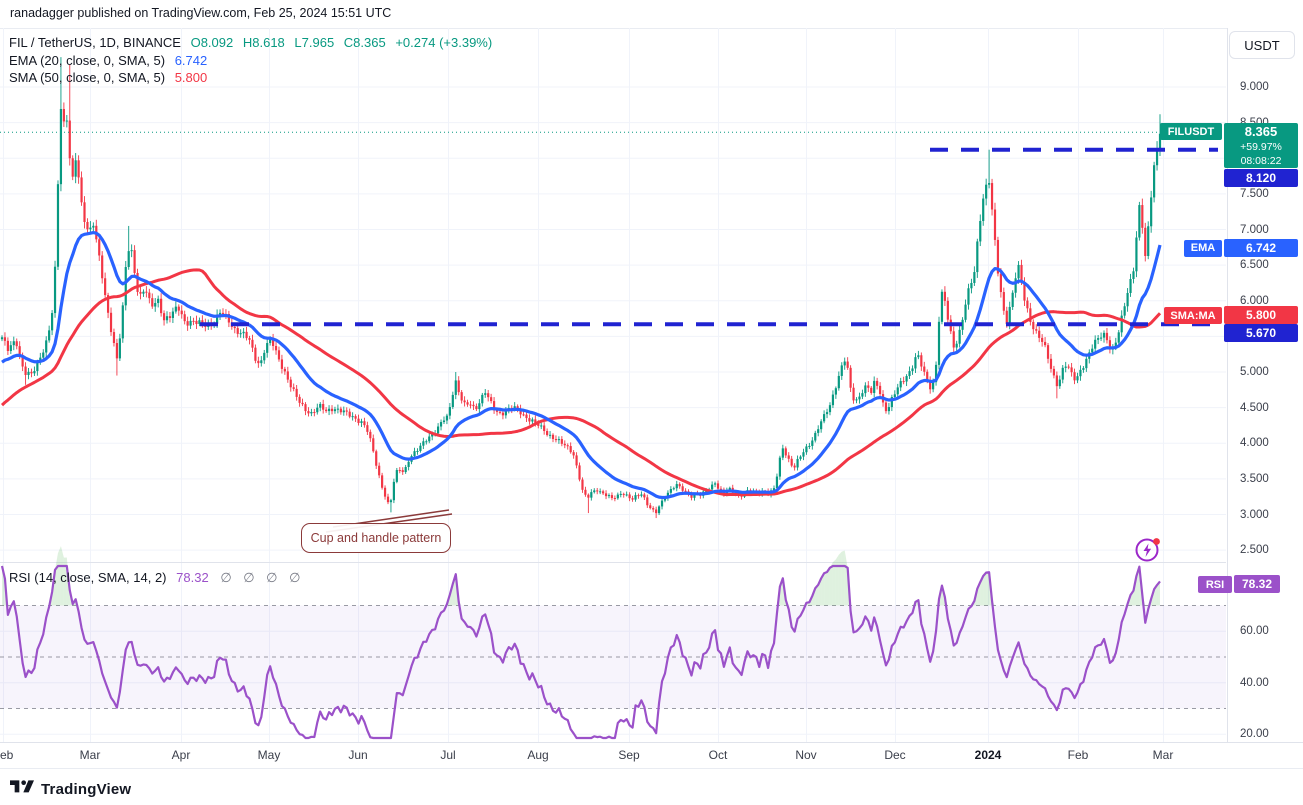 The width and height of the screenshot is (1303, 805). I want to click on sma-tag: SMA:MA, so click(1193, 315).